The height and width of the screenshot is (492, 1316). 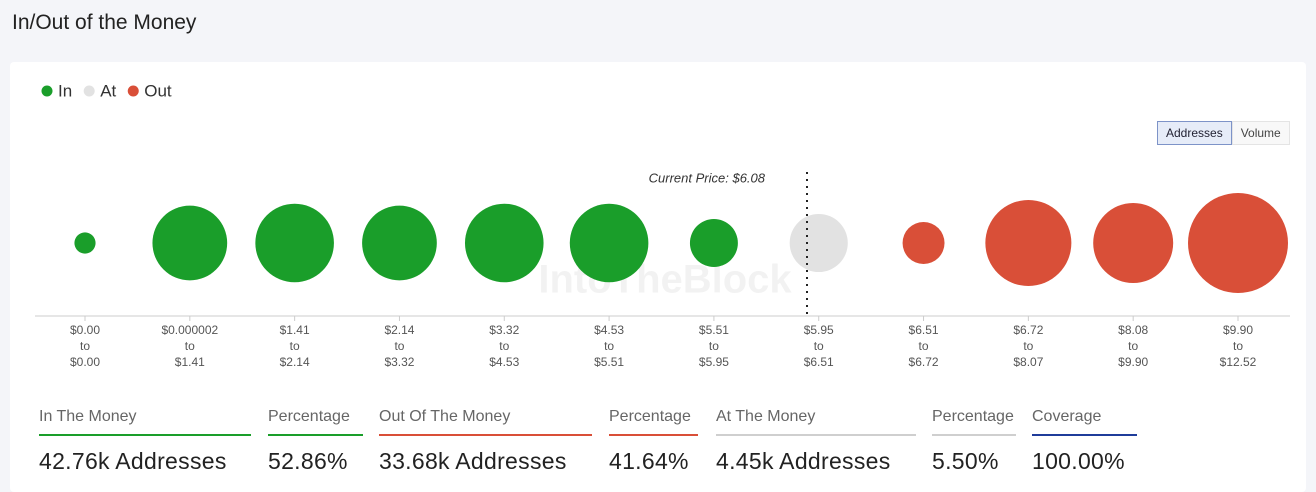 I want to click on stat-label: In The Money, so click(x=145, y=422).